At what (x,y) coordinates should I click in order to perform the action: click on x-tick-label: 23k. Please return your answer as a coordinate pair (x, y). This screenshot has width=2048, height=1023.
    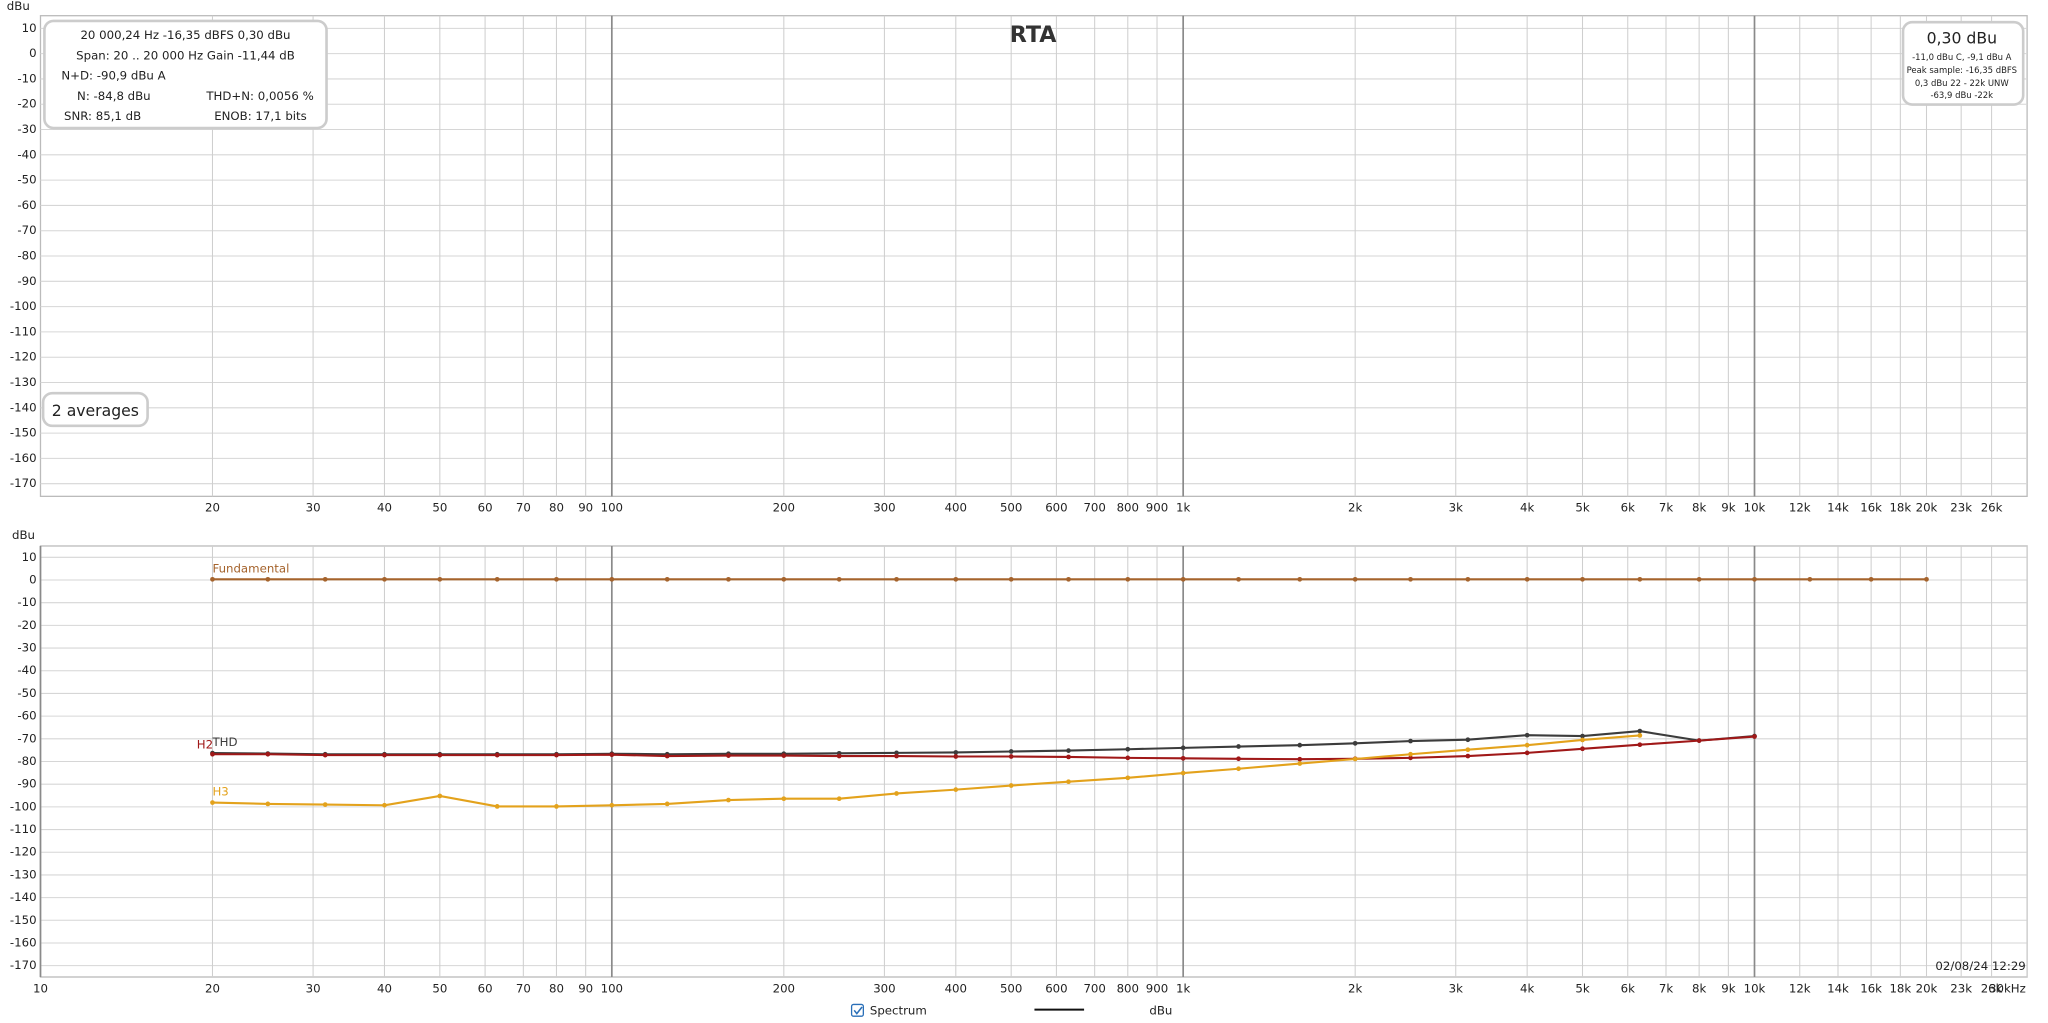
    Looking at the image, I should click on (1961, 508).